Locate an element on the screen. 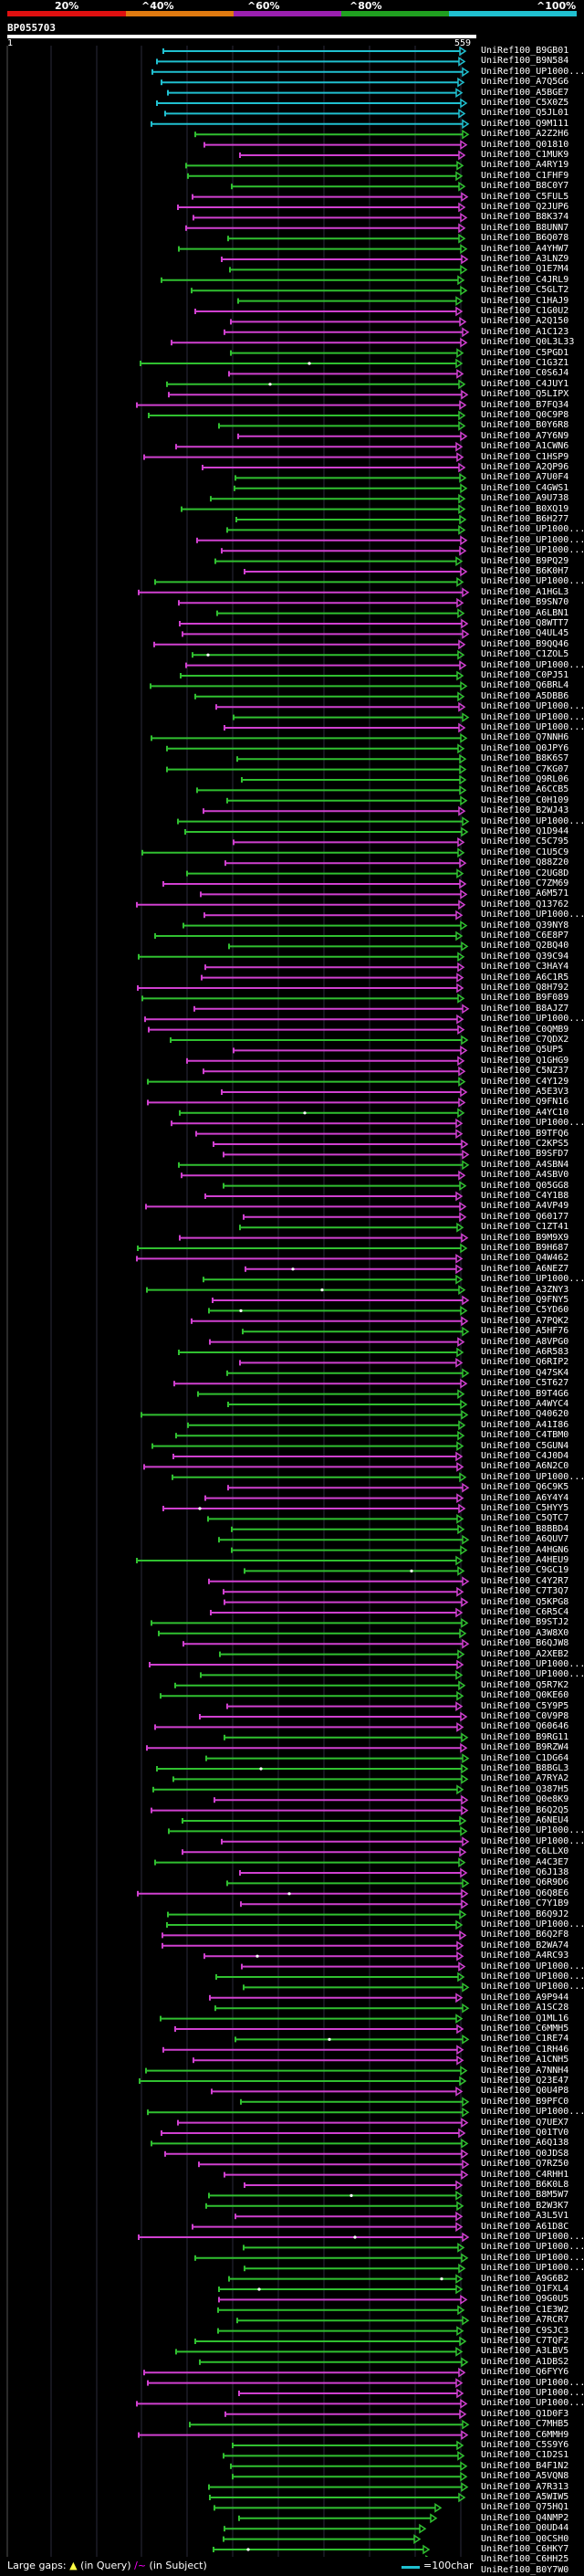 This screenshot has height=2576, width=584. hit-label: UniRef100_B9M9X9 is located at coordinates (525, 1237).